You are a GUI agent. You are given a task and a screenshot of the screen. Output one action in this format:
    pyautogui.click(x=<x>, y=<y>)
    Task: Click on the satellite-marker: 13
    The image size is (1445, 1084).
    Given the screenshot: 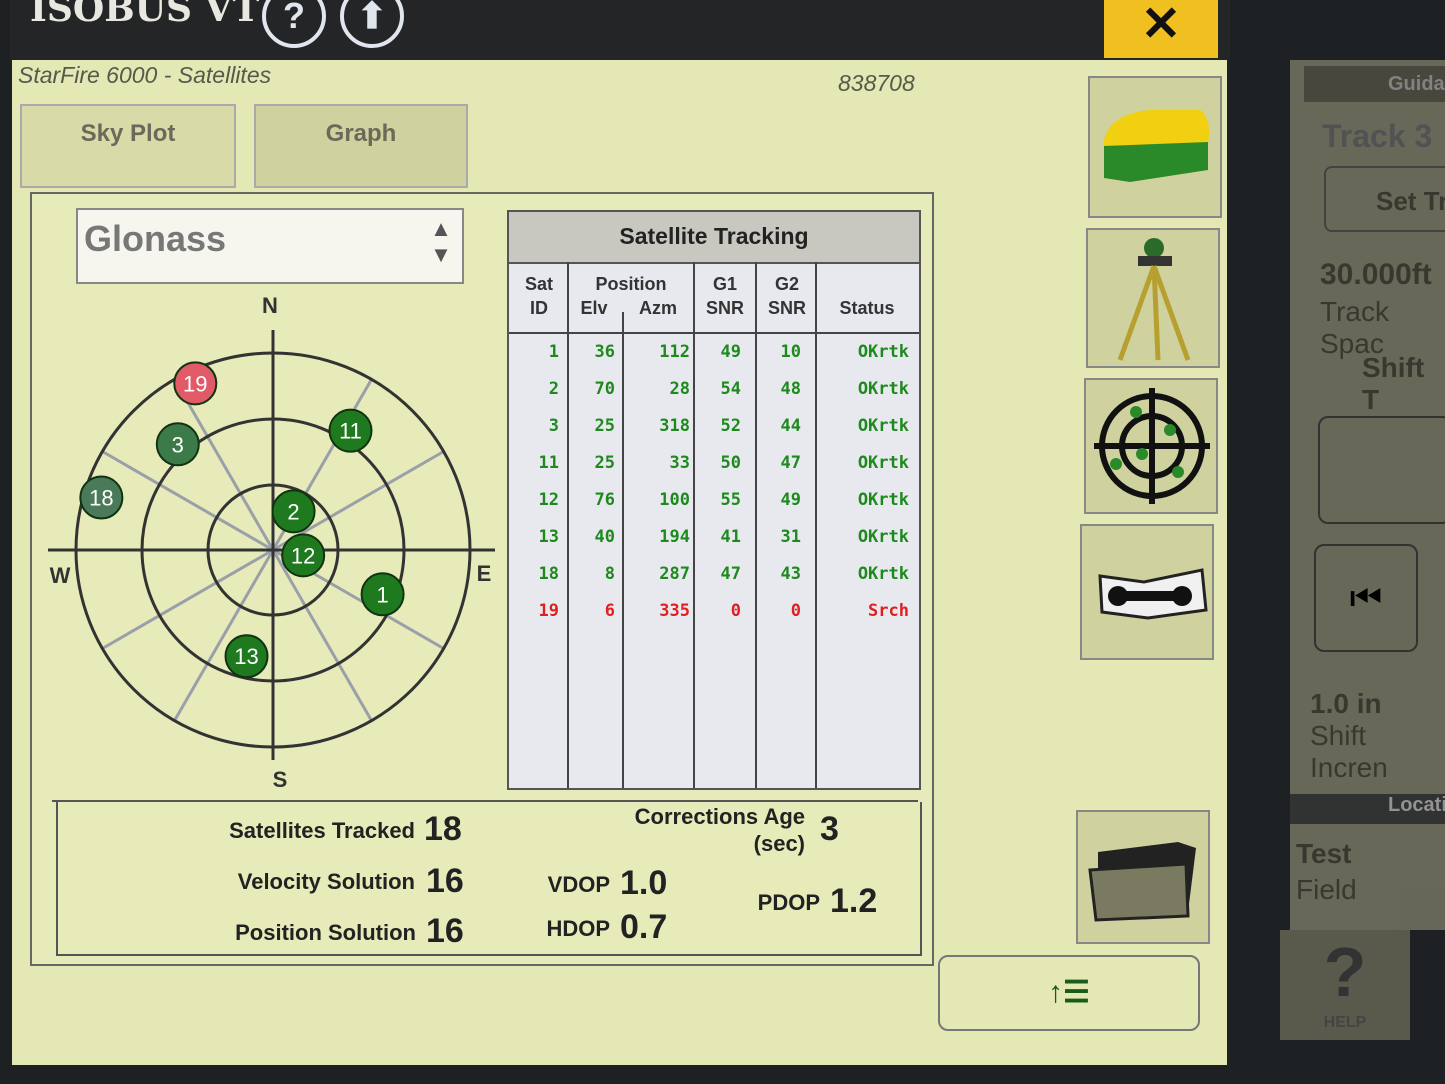 What is the action you would take?
    pyautogui.click(x=246, y=656)
    